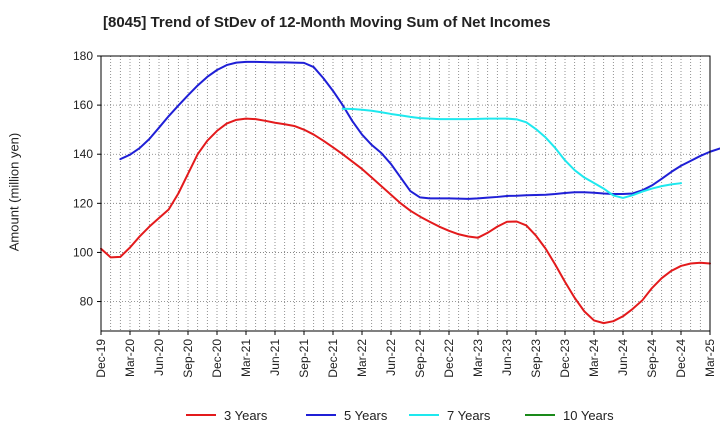 This screenshot has width=720, height=440. What do you see at coordinates (83, 105) in the screenshot?
I see `y-tick-label: 160` at bounding box center [83, 105].